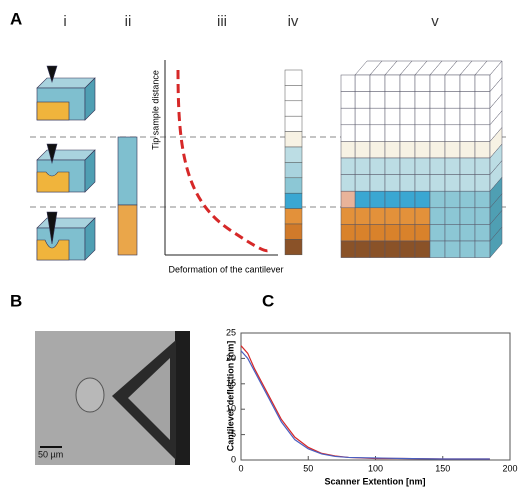 The height and width of the screenshot is (488, 519). I want to click on column-label: v, so click(435, 21).